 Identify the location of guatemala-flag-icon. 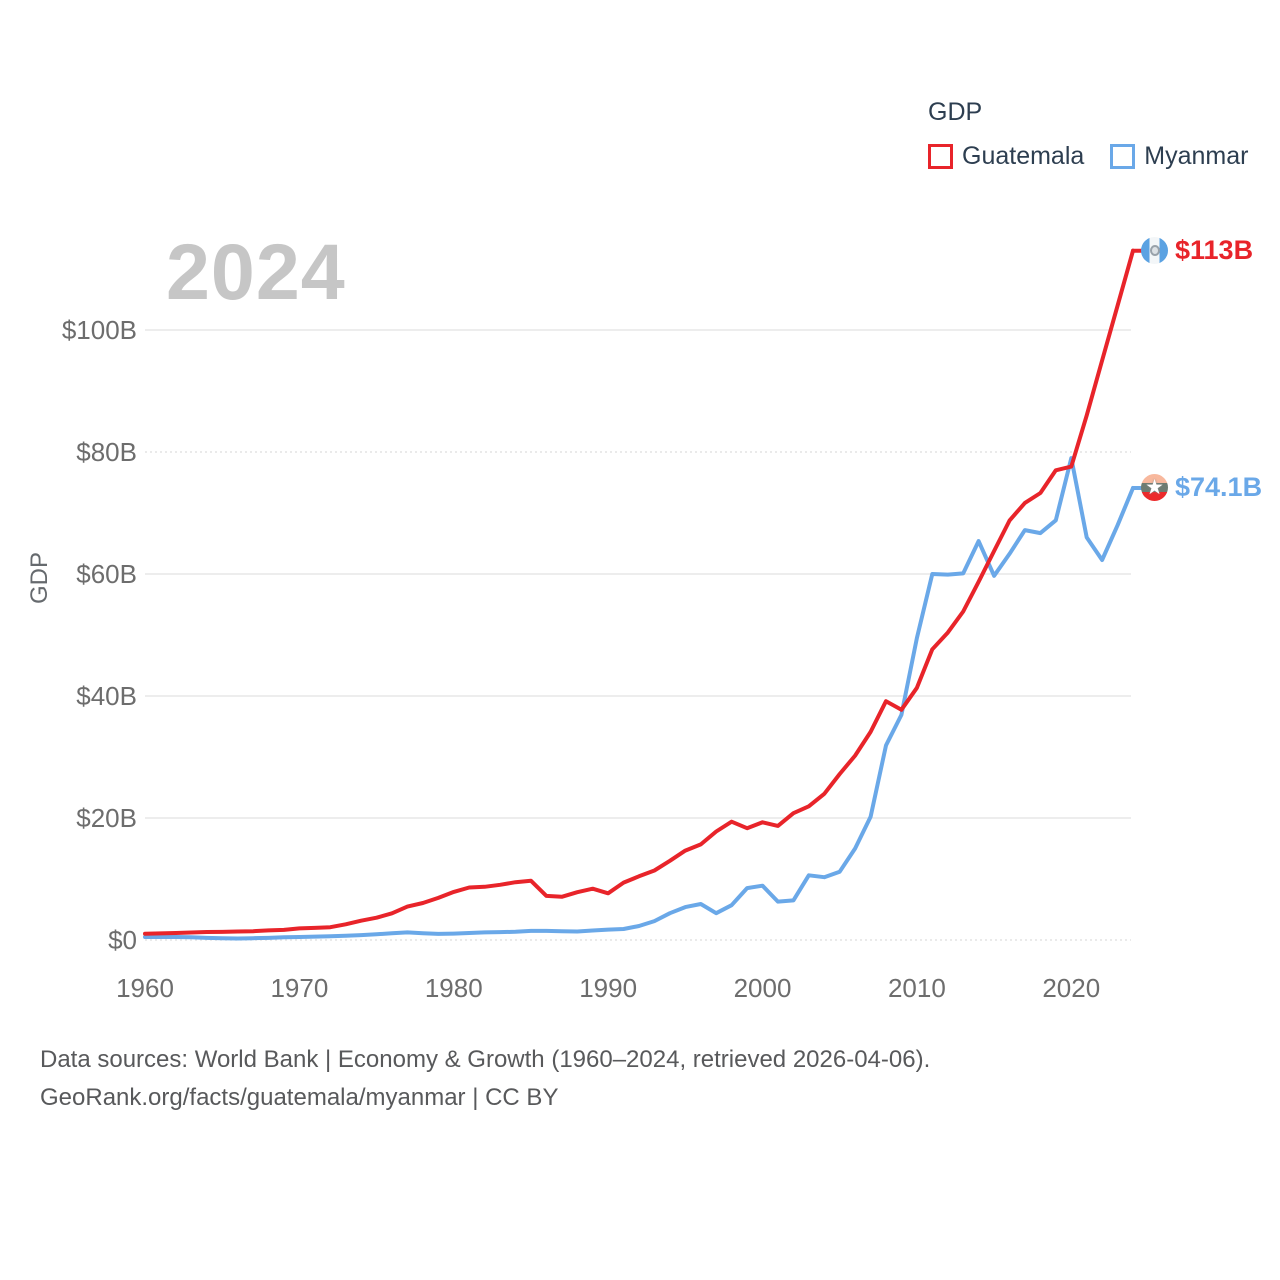
(1154, 251).